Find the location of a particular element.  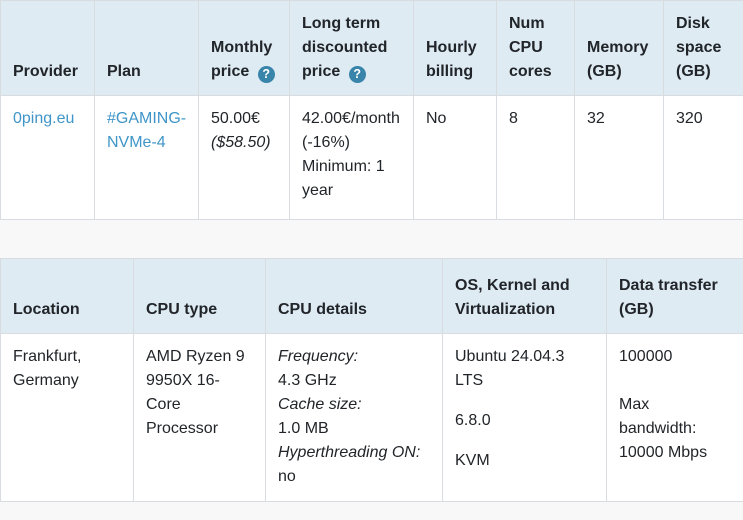

col-header-provider: Provider is located at coordinates (47, 48).